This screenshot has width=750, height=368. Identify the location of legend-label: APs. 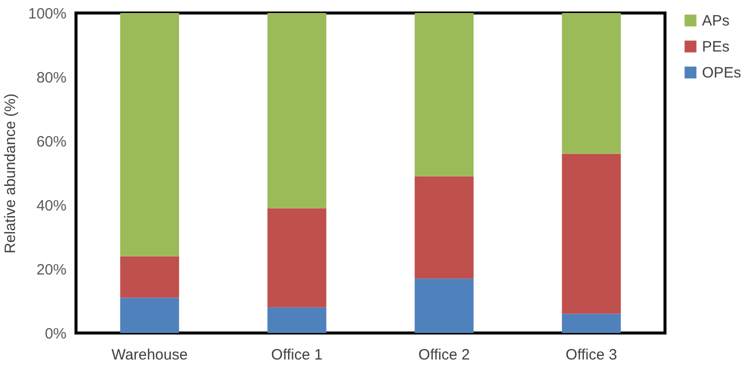
(716, 21).